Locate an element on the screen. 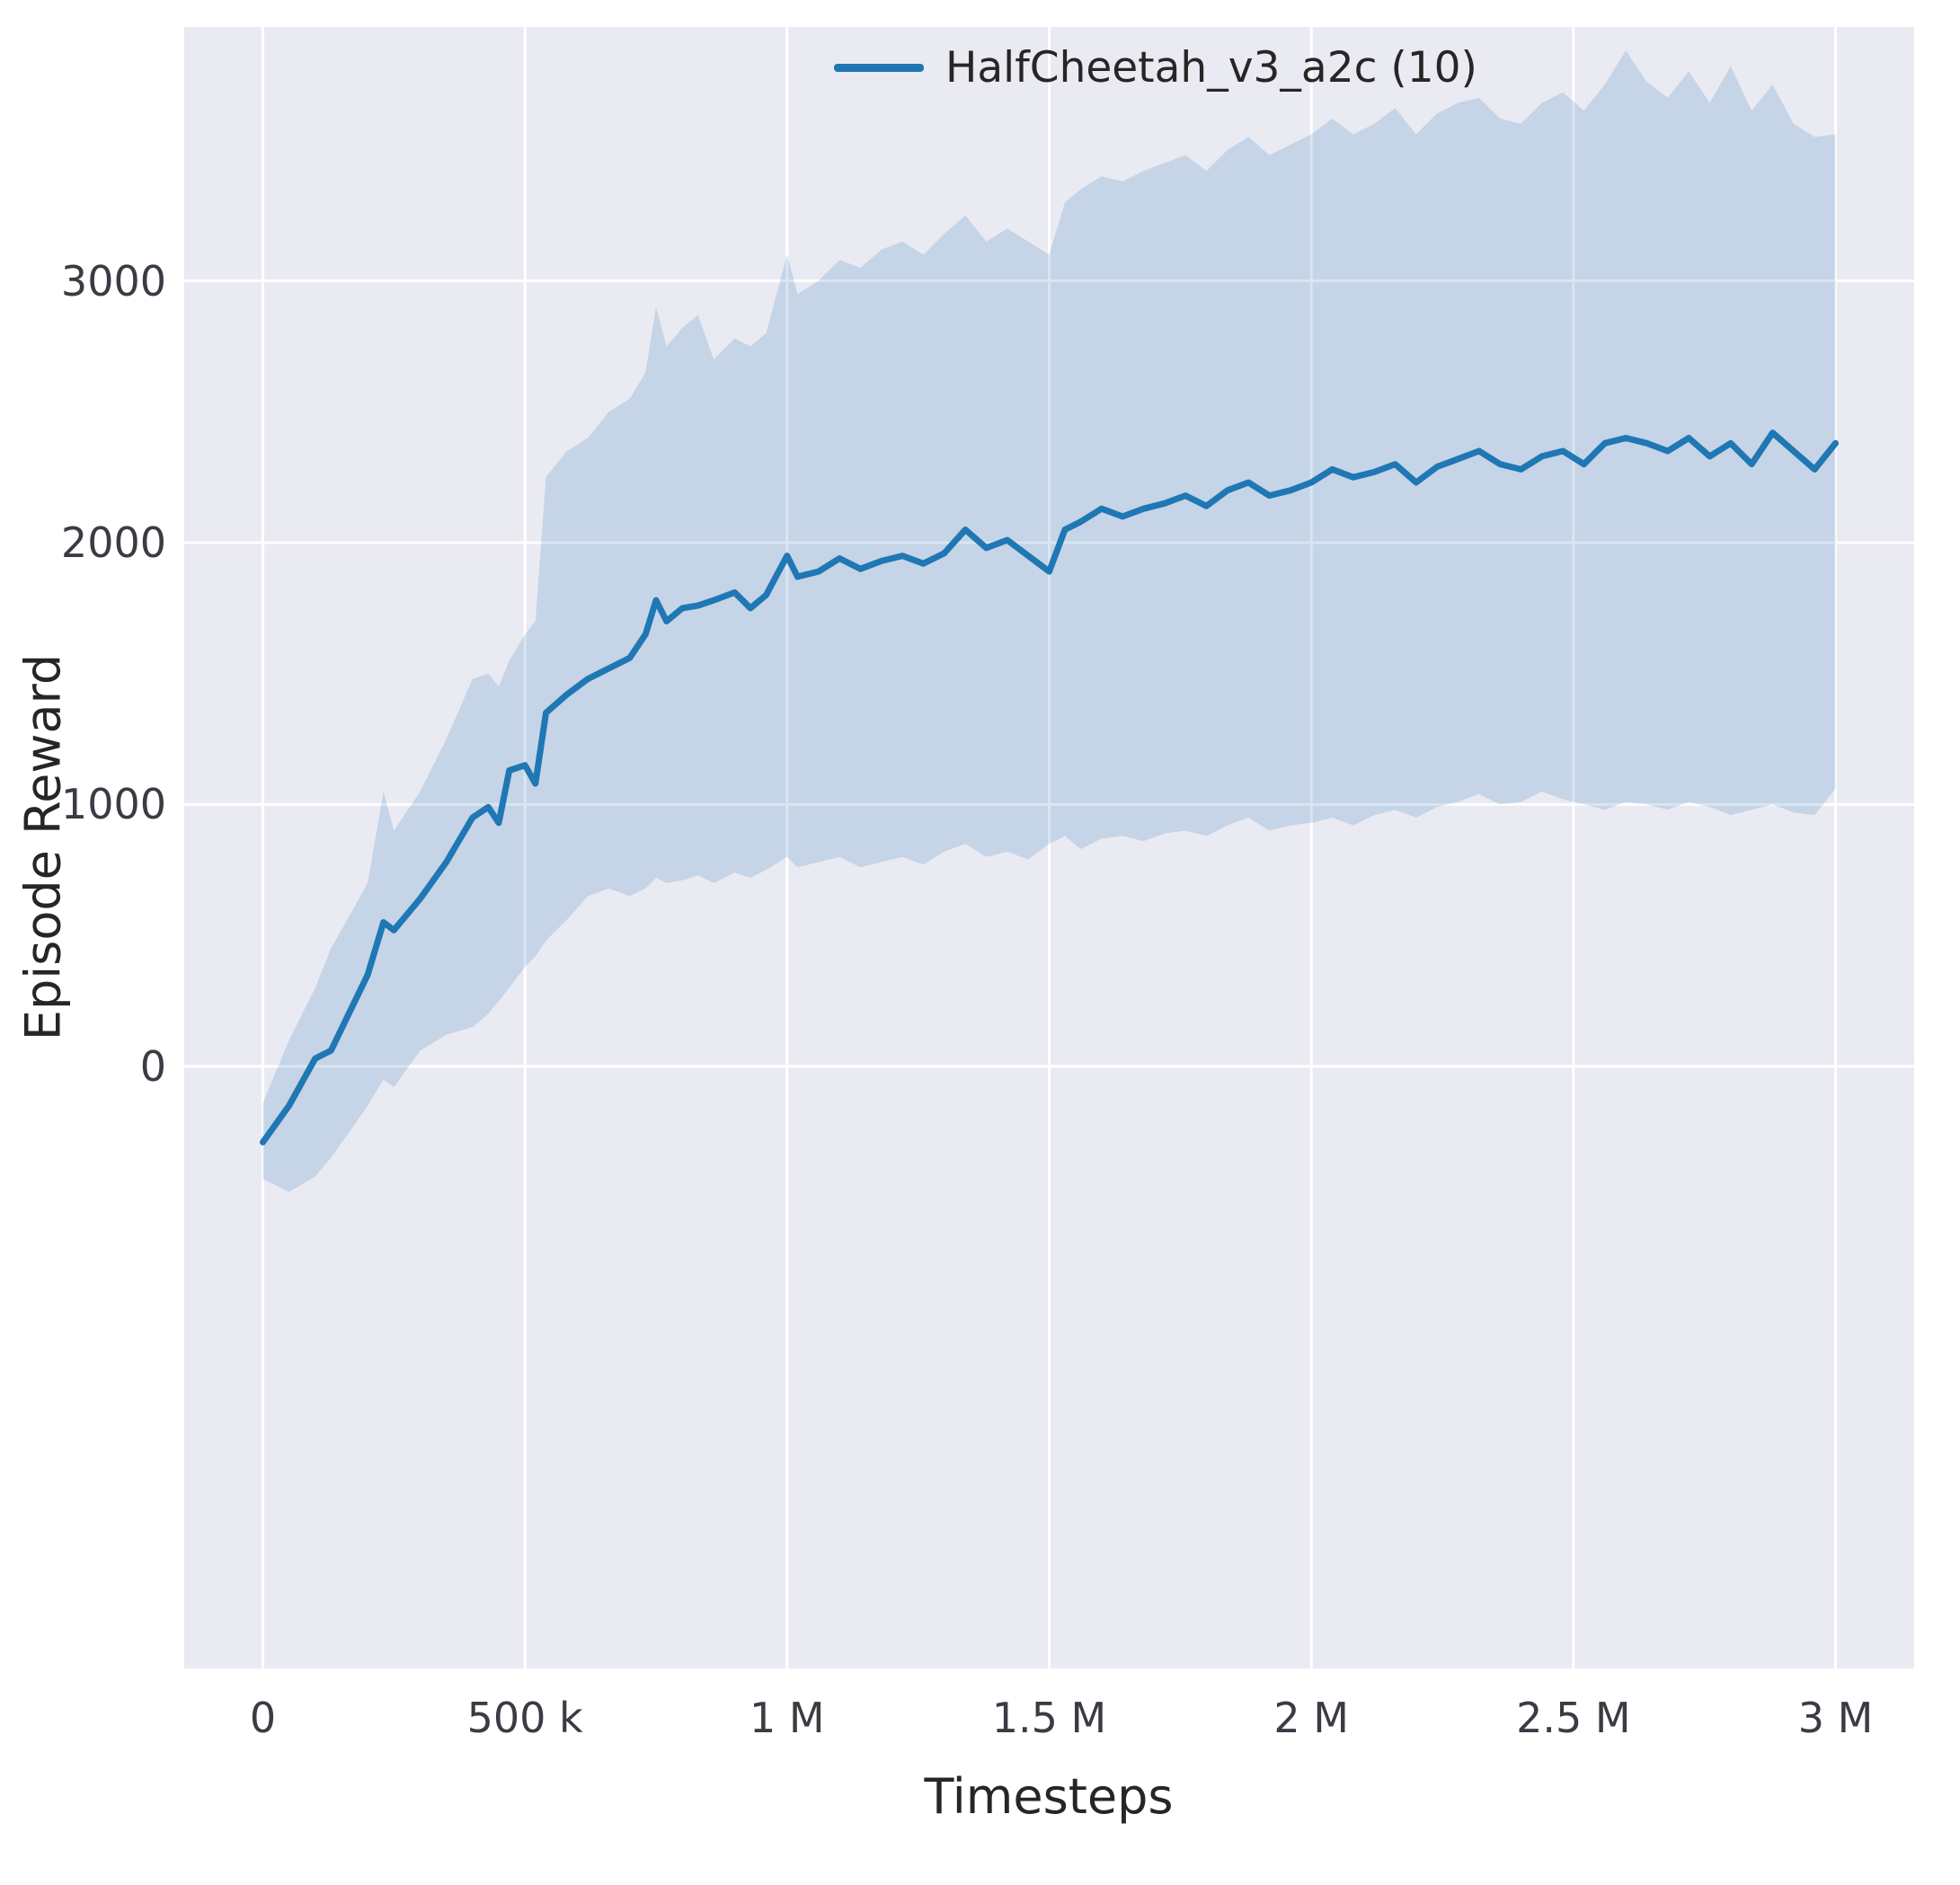 Image resolution: width=1960 pixels, height=1885 pixels. x-tick-label: 2 M is located at coordinates (1311, 1718).